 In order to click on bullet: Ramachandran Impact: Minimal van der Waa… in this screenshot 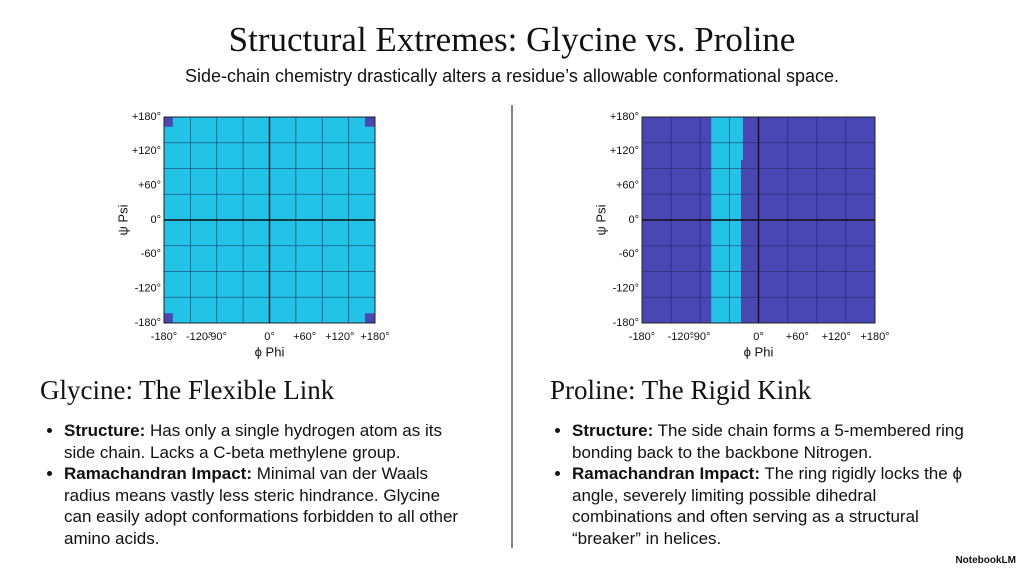, I will do `click(264, 506)`.